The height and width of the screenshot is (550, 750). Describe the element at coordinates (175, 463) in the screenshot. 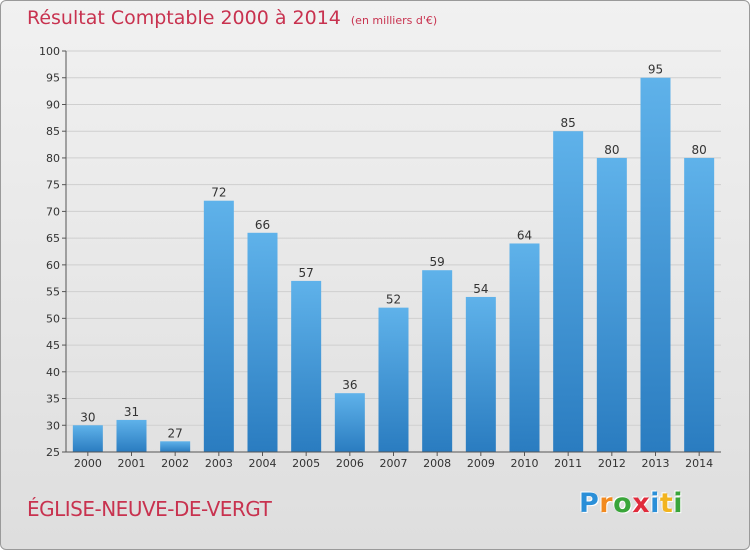

I see `x-tick-label: 2002` at that location.